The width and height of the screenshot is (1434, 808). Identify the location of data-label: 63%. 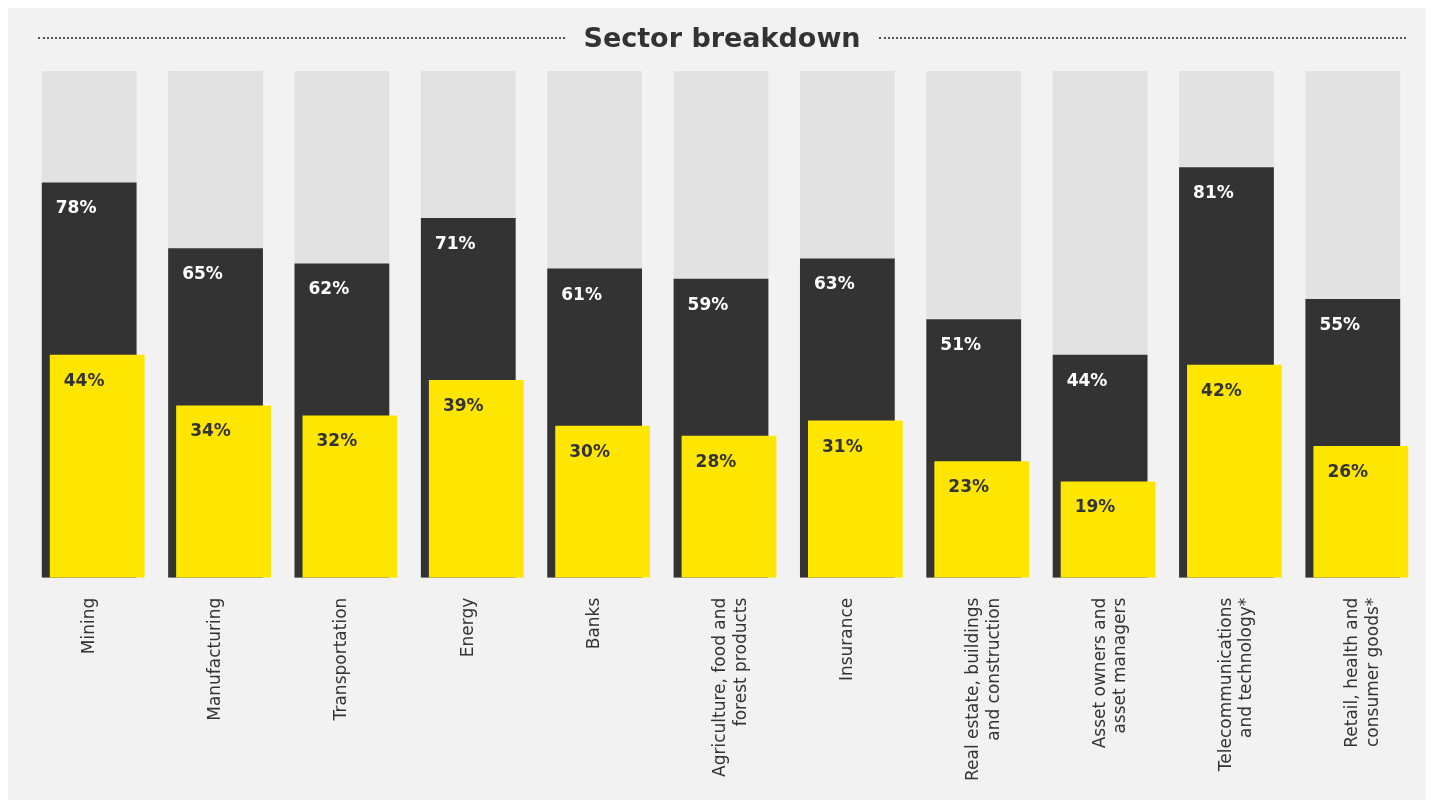
(834, 283).